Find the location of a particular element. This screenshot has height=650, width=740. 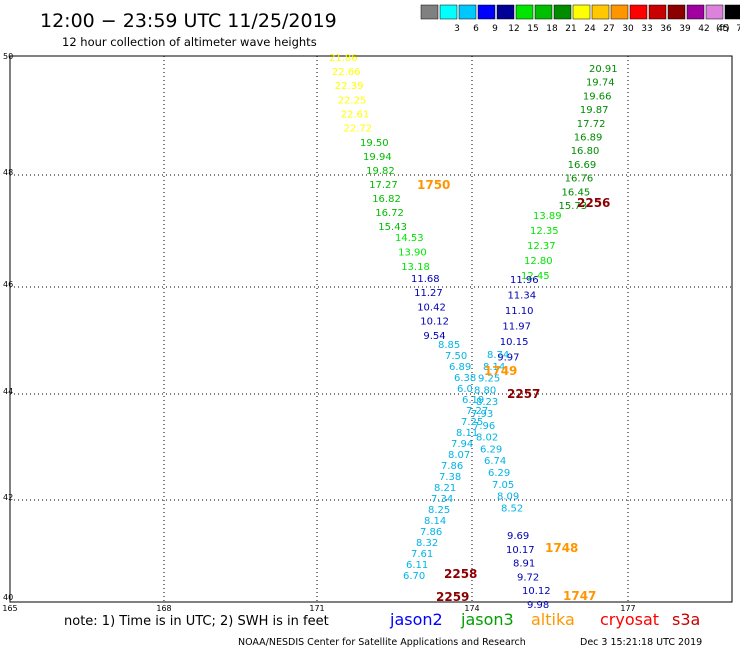

wave-height-value: 8.25 is located at coordinates (439, 510).